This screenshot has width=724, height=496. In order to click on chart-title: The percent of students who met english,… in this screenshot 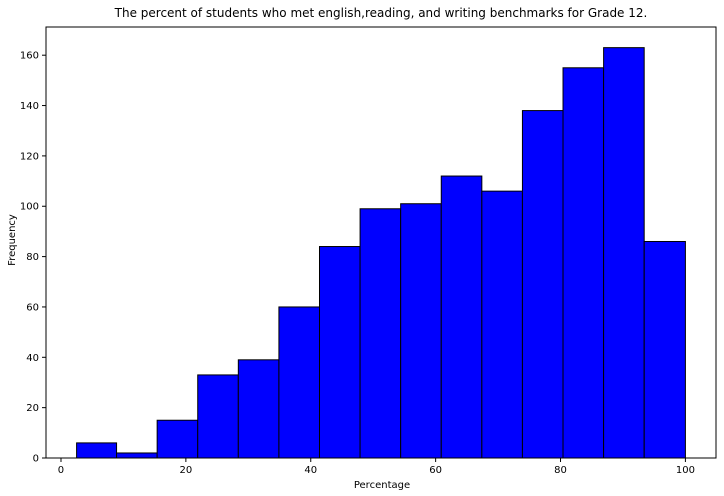, I will do `click(381, 13)`.